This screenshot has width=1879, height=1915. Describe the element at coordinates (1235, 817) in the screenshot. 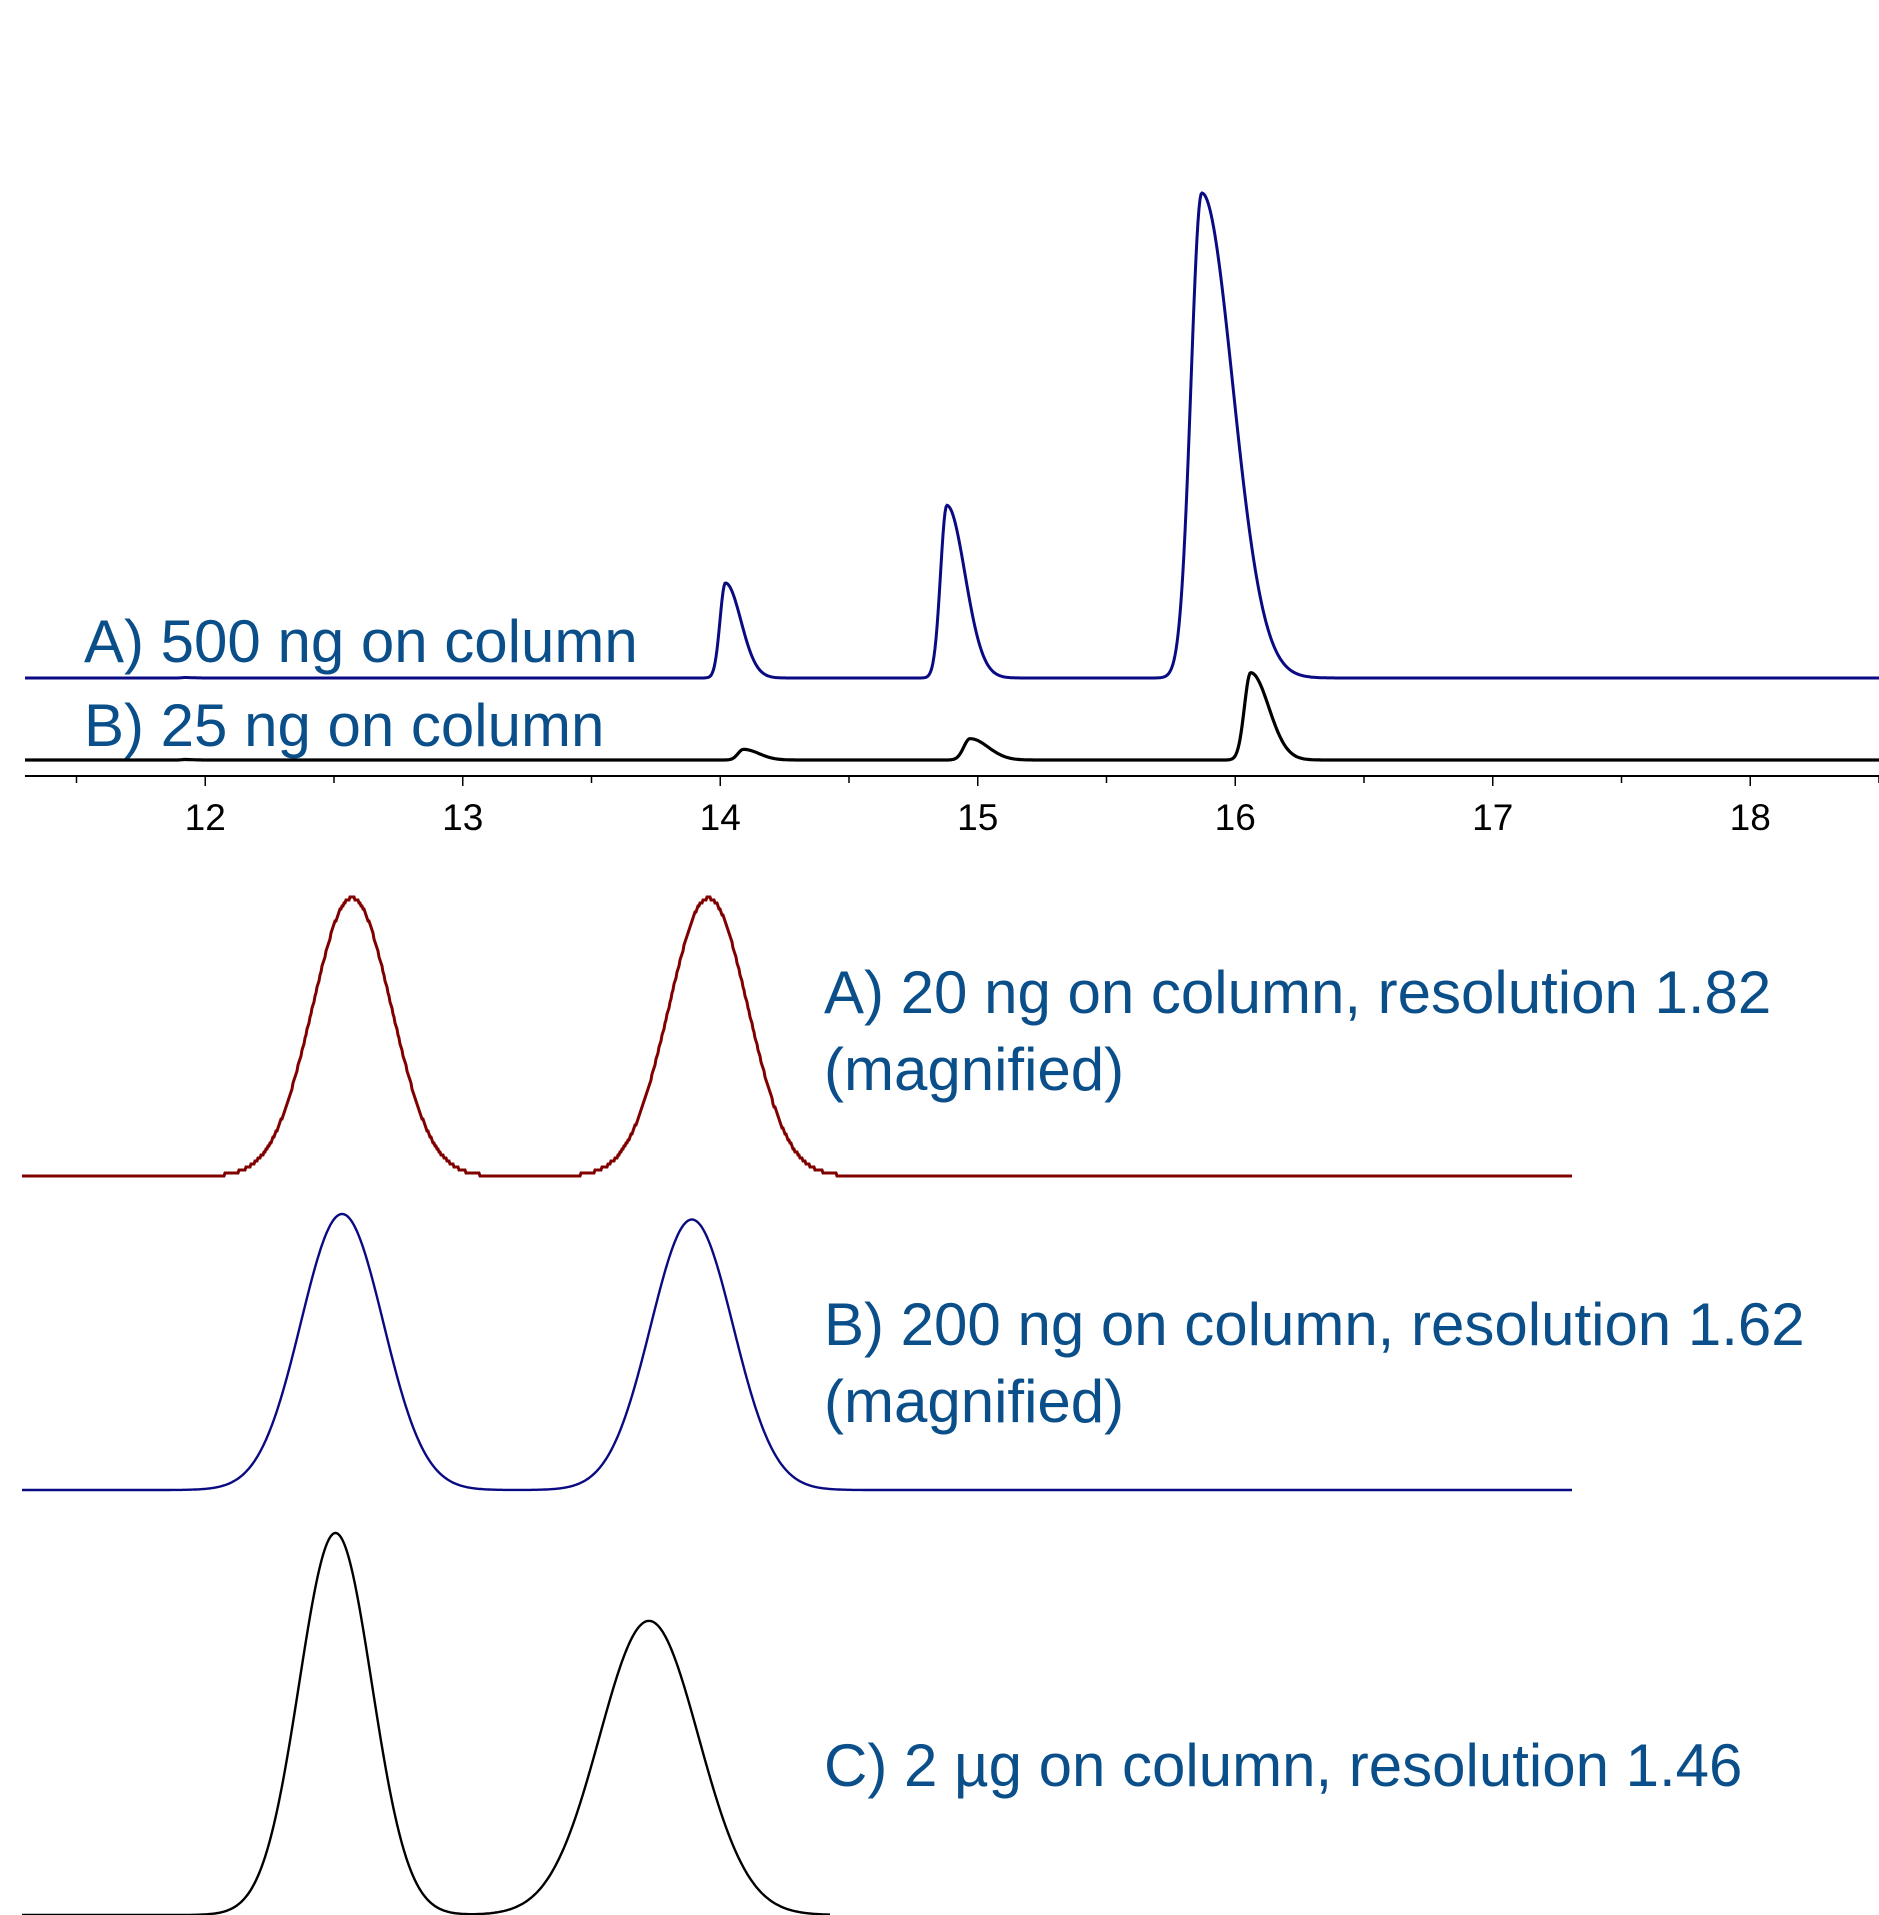

I see `tick-label-16: 16` at that location.